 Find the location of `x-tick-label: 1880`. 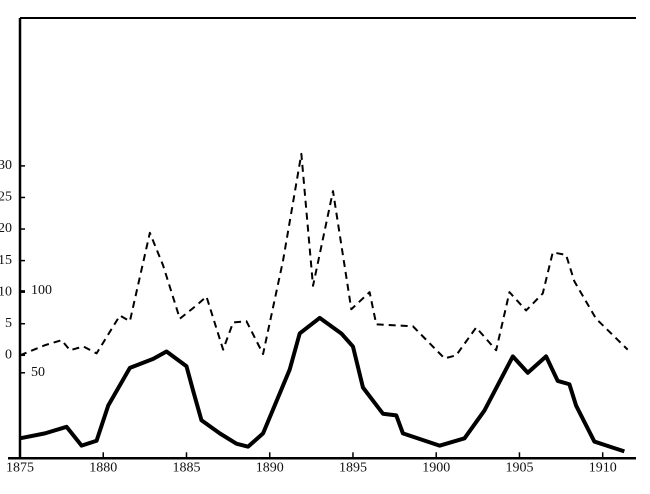

x-tick-label: 1880 is located at coordinates (103, 468).